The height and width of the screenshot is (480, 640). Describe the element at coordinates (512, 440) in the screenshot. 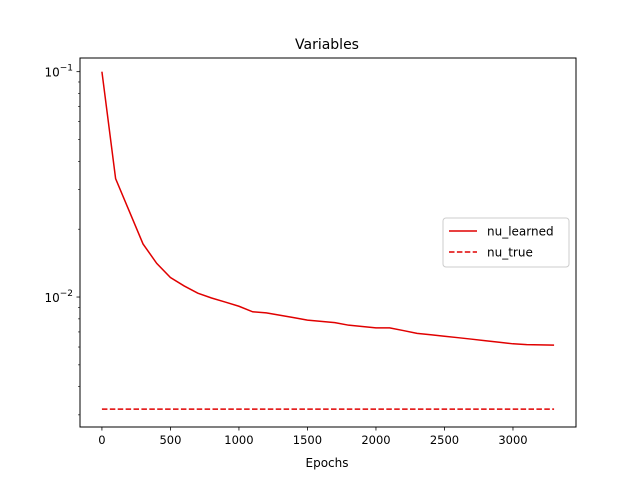

I see `x-tick-label: 3000` at that location.